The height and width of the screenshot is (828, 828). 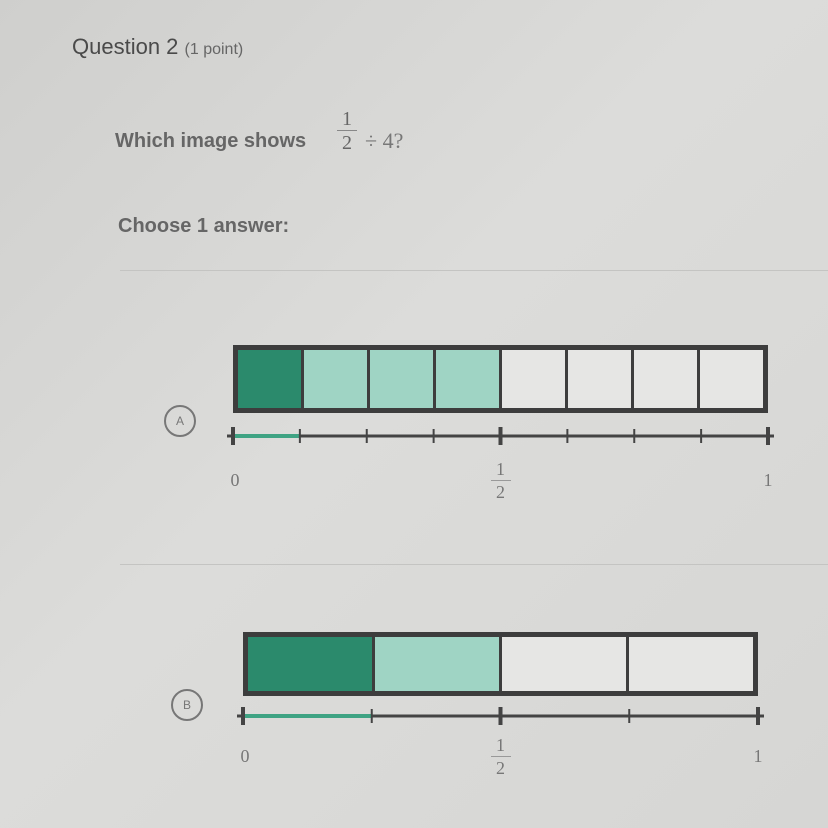 What do you see at coordinates (347, 143) in the screenshot?
I see `denominator: 2` at bounding box center [347, 143].